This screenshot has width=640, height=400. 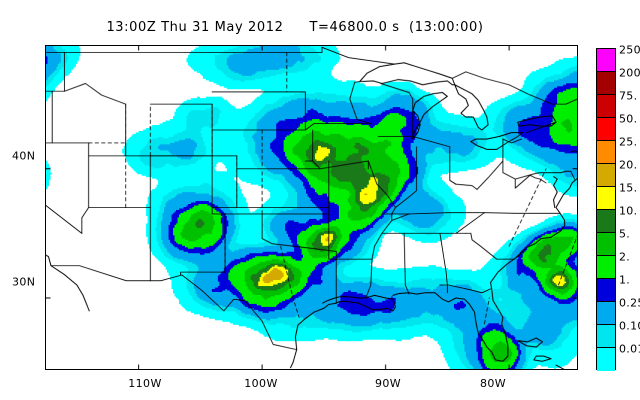 I want to click on colorbar-tick-label: 1., so click(x=625, y=280).